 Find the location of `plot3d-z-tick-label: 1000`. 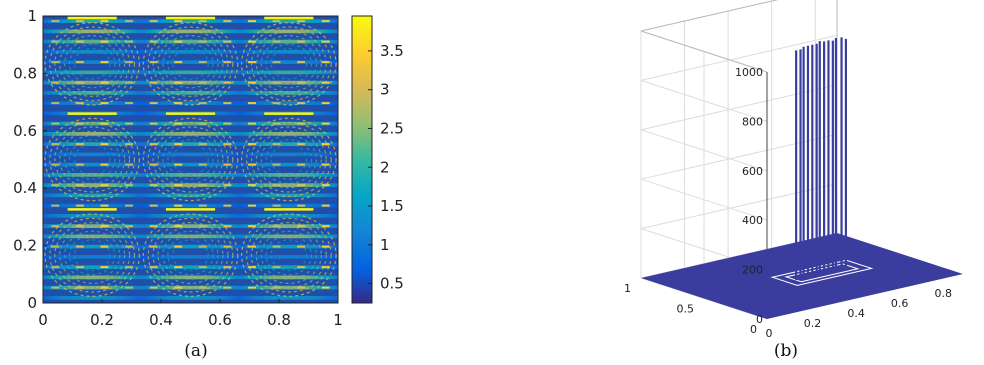

plot3d-z-tick-label: 1000 is located at coordinates (749, 72).